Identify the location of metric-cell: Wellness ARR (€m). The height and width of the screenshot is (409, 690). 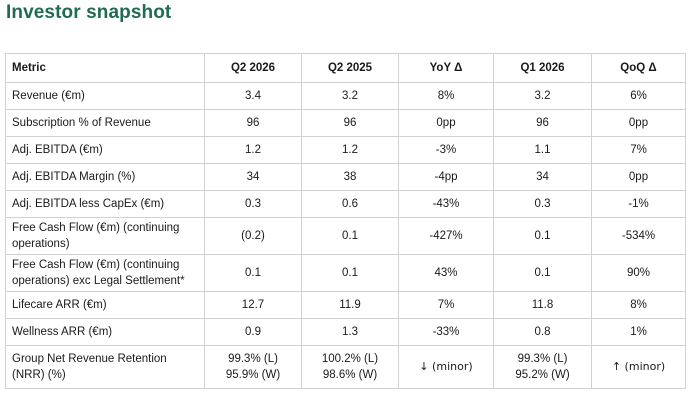
(105, 332).